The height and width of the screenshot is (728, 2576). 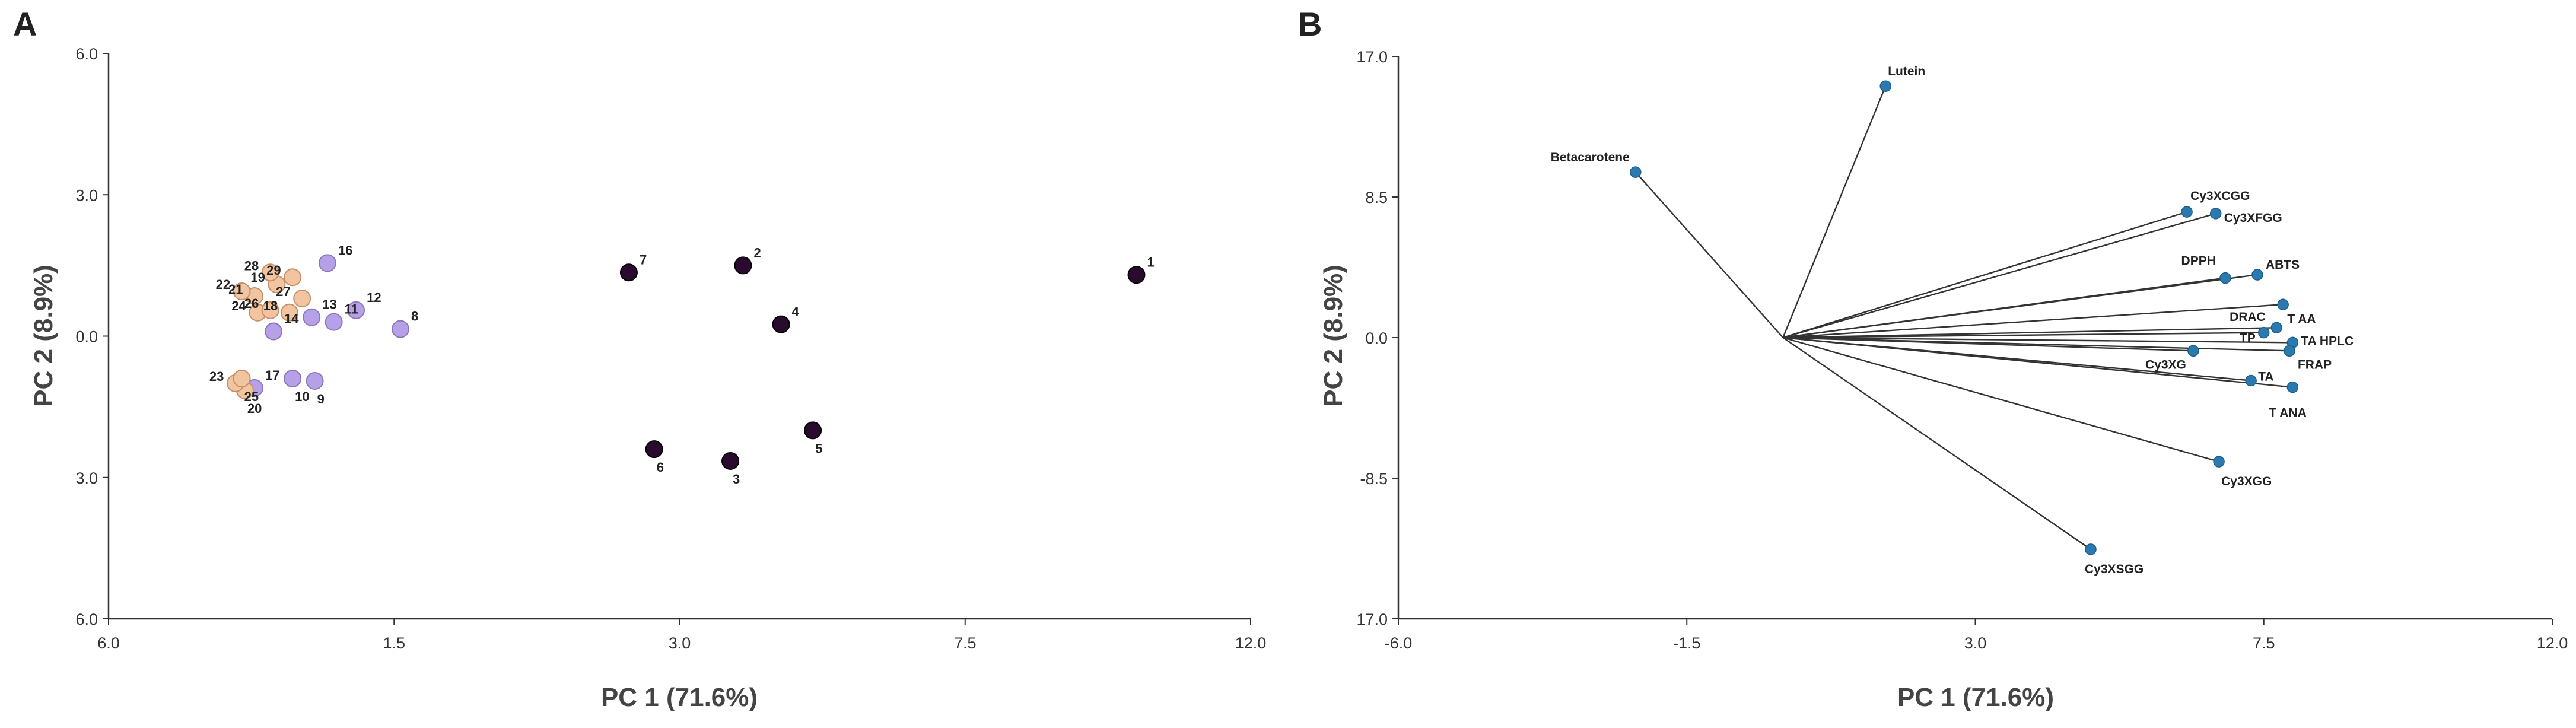 I want to click on vector-label: Cy3XGG, so click(x=2246, y=481).